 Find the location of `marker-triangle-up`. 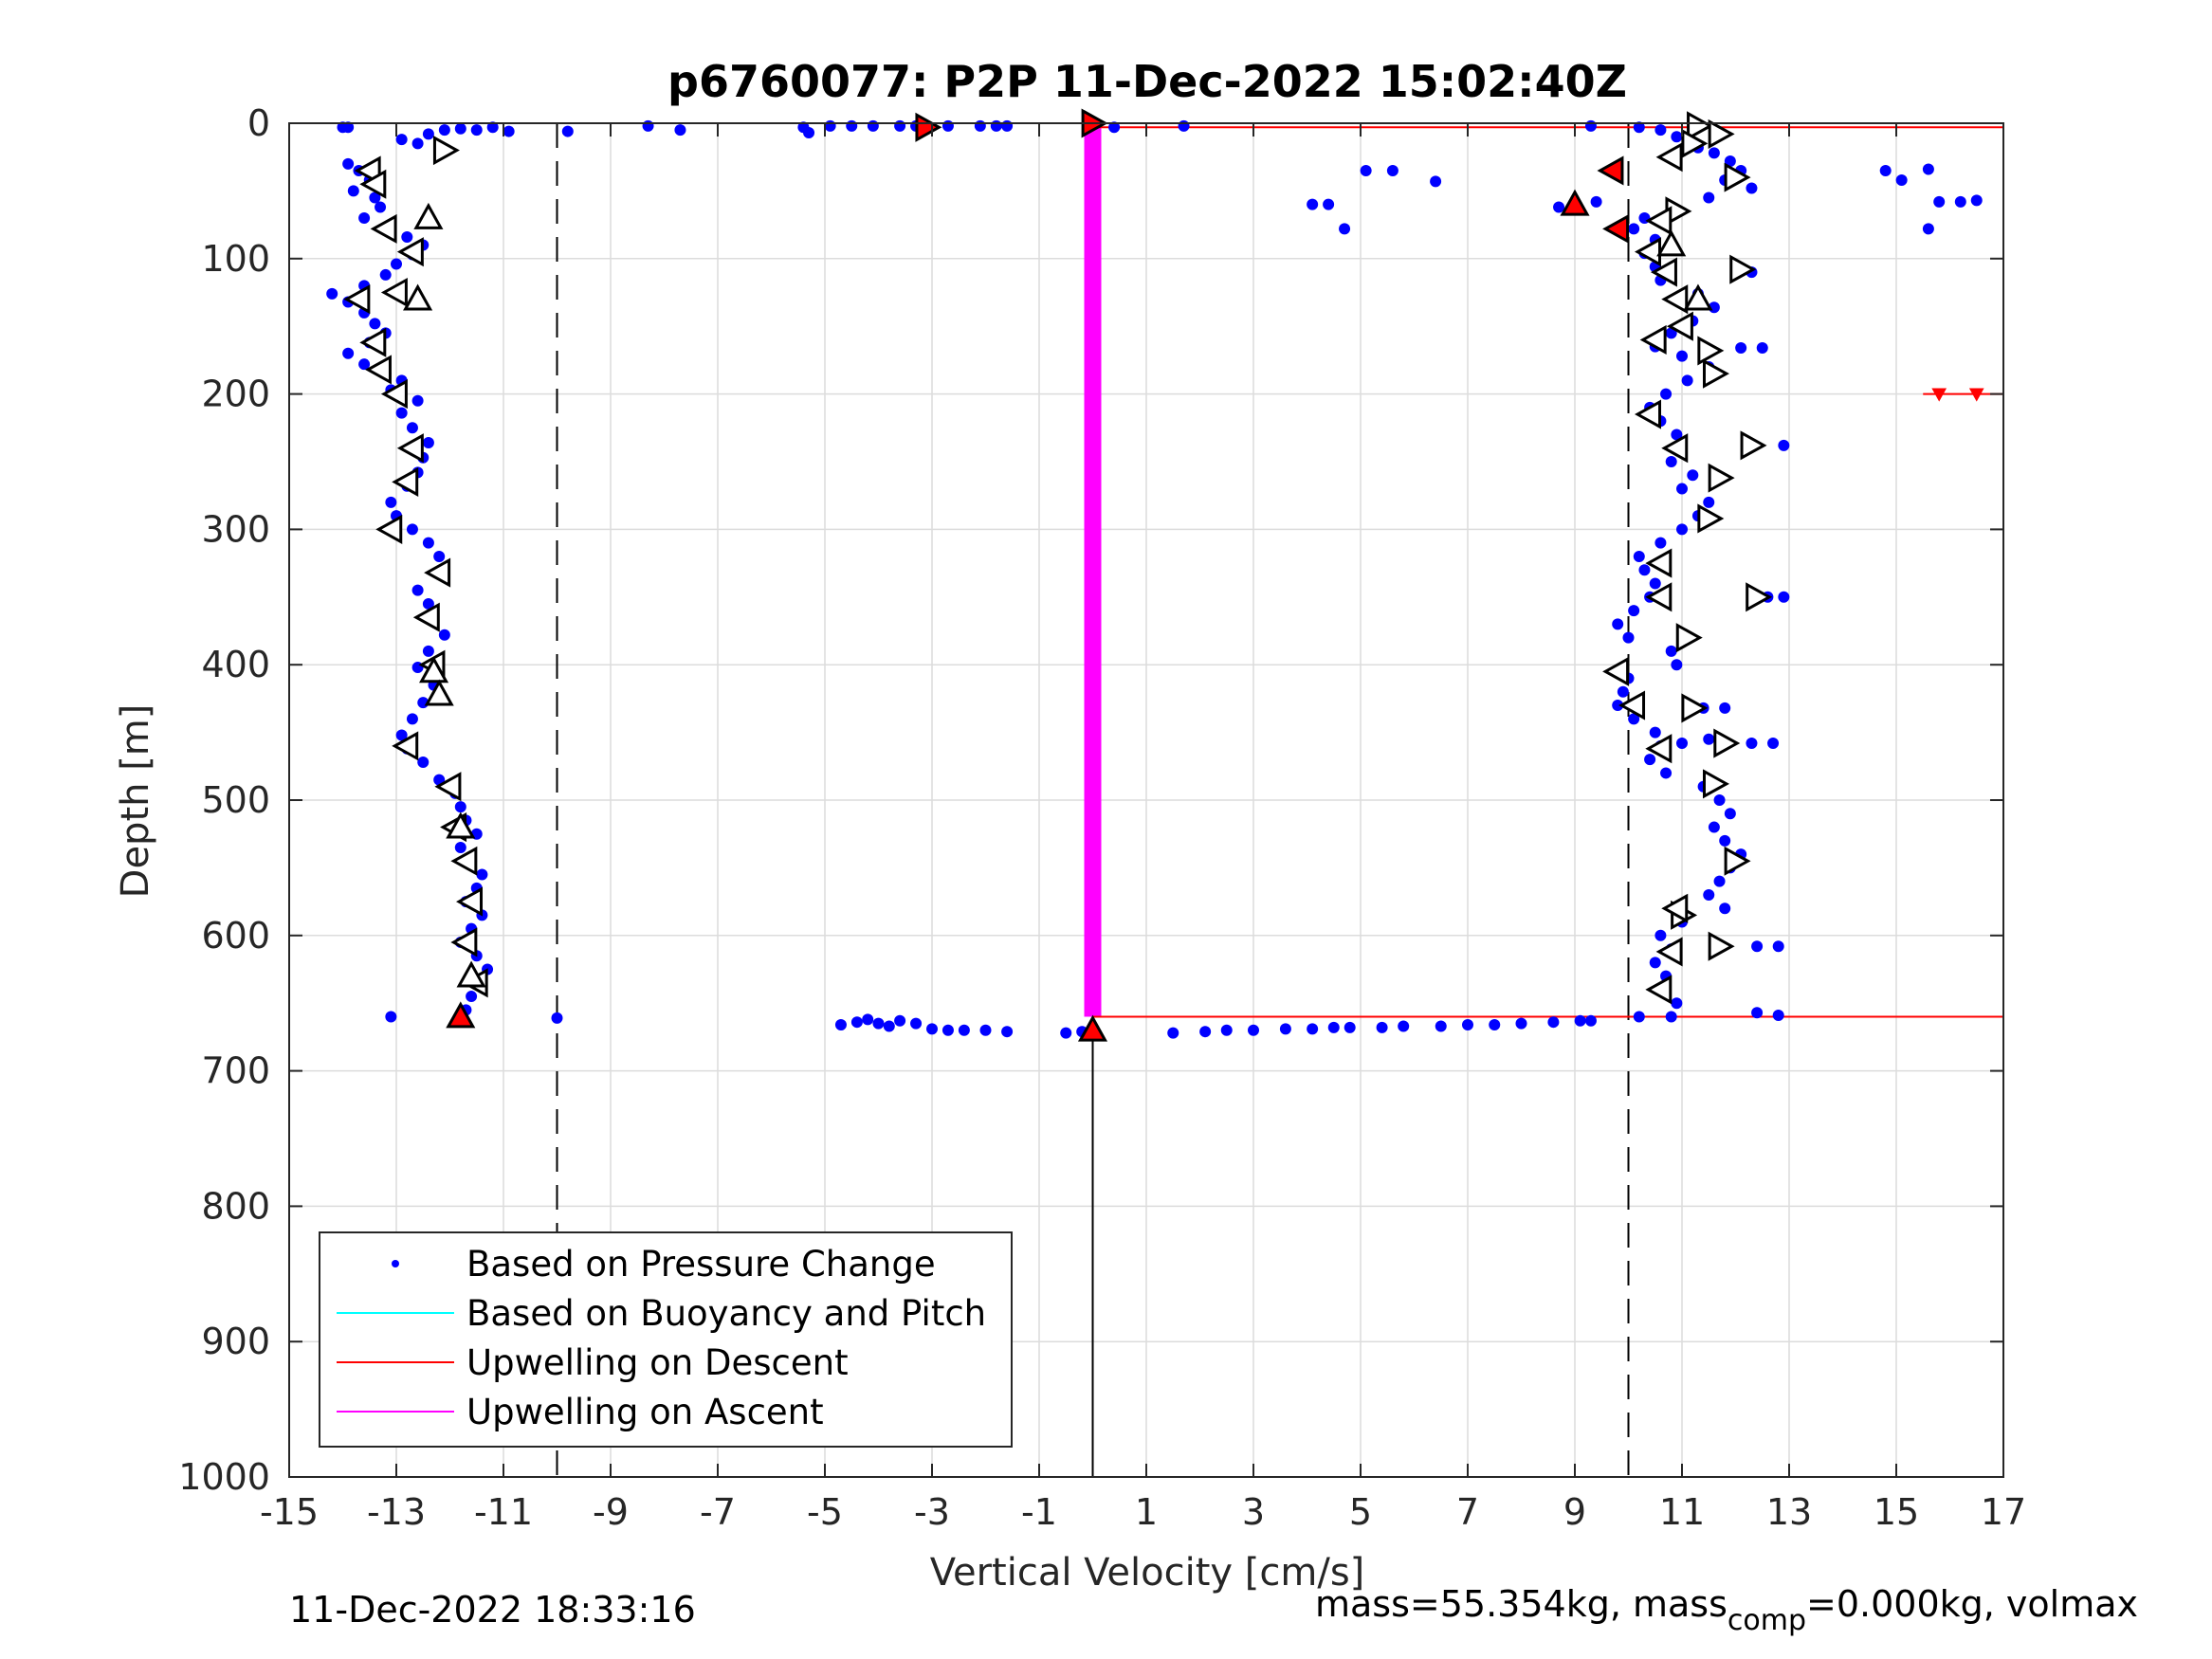

marker-triangle-up is located at coordinates (428, 215).